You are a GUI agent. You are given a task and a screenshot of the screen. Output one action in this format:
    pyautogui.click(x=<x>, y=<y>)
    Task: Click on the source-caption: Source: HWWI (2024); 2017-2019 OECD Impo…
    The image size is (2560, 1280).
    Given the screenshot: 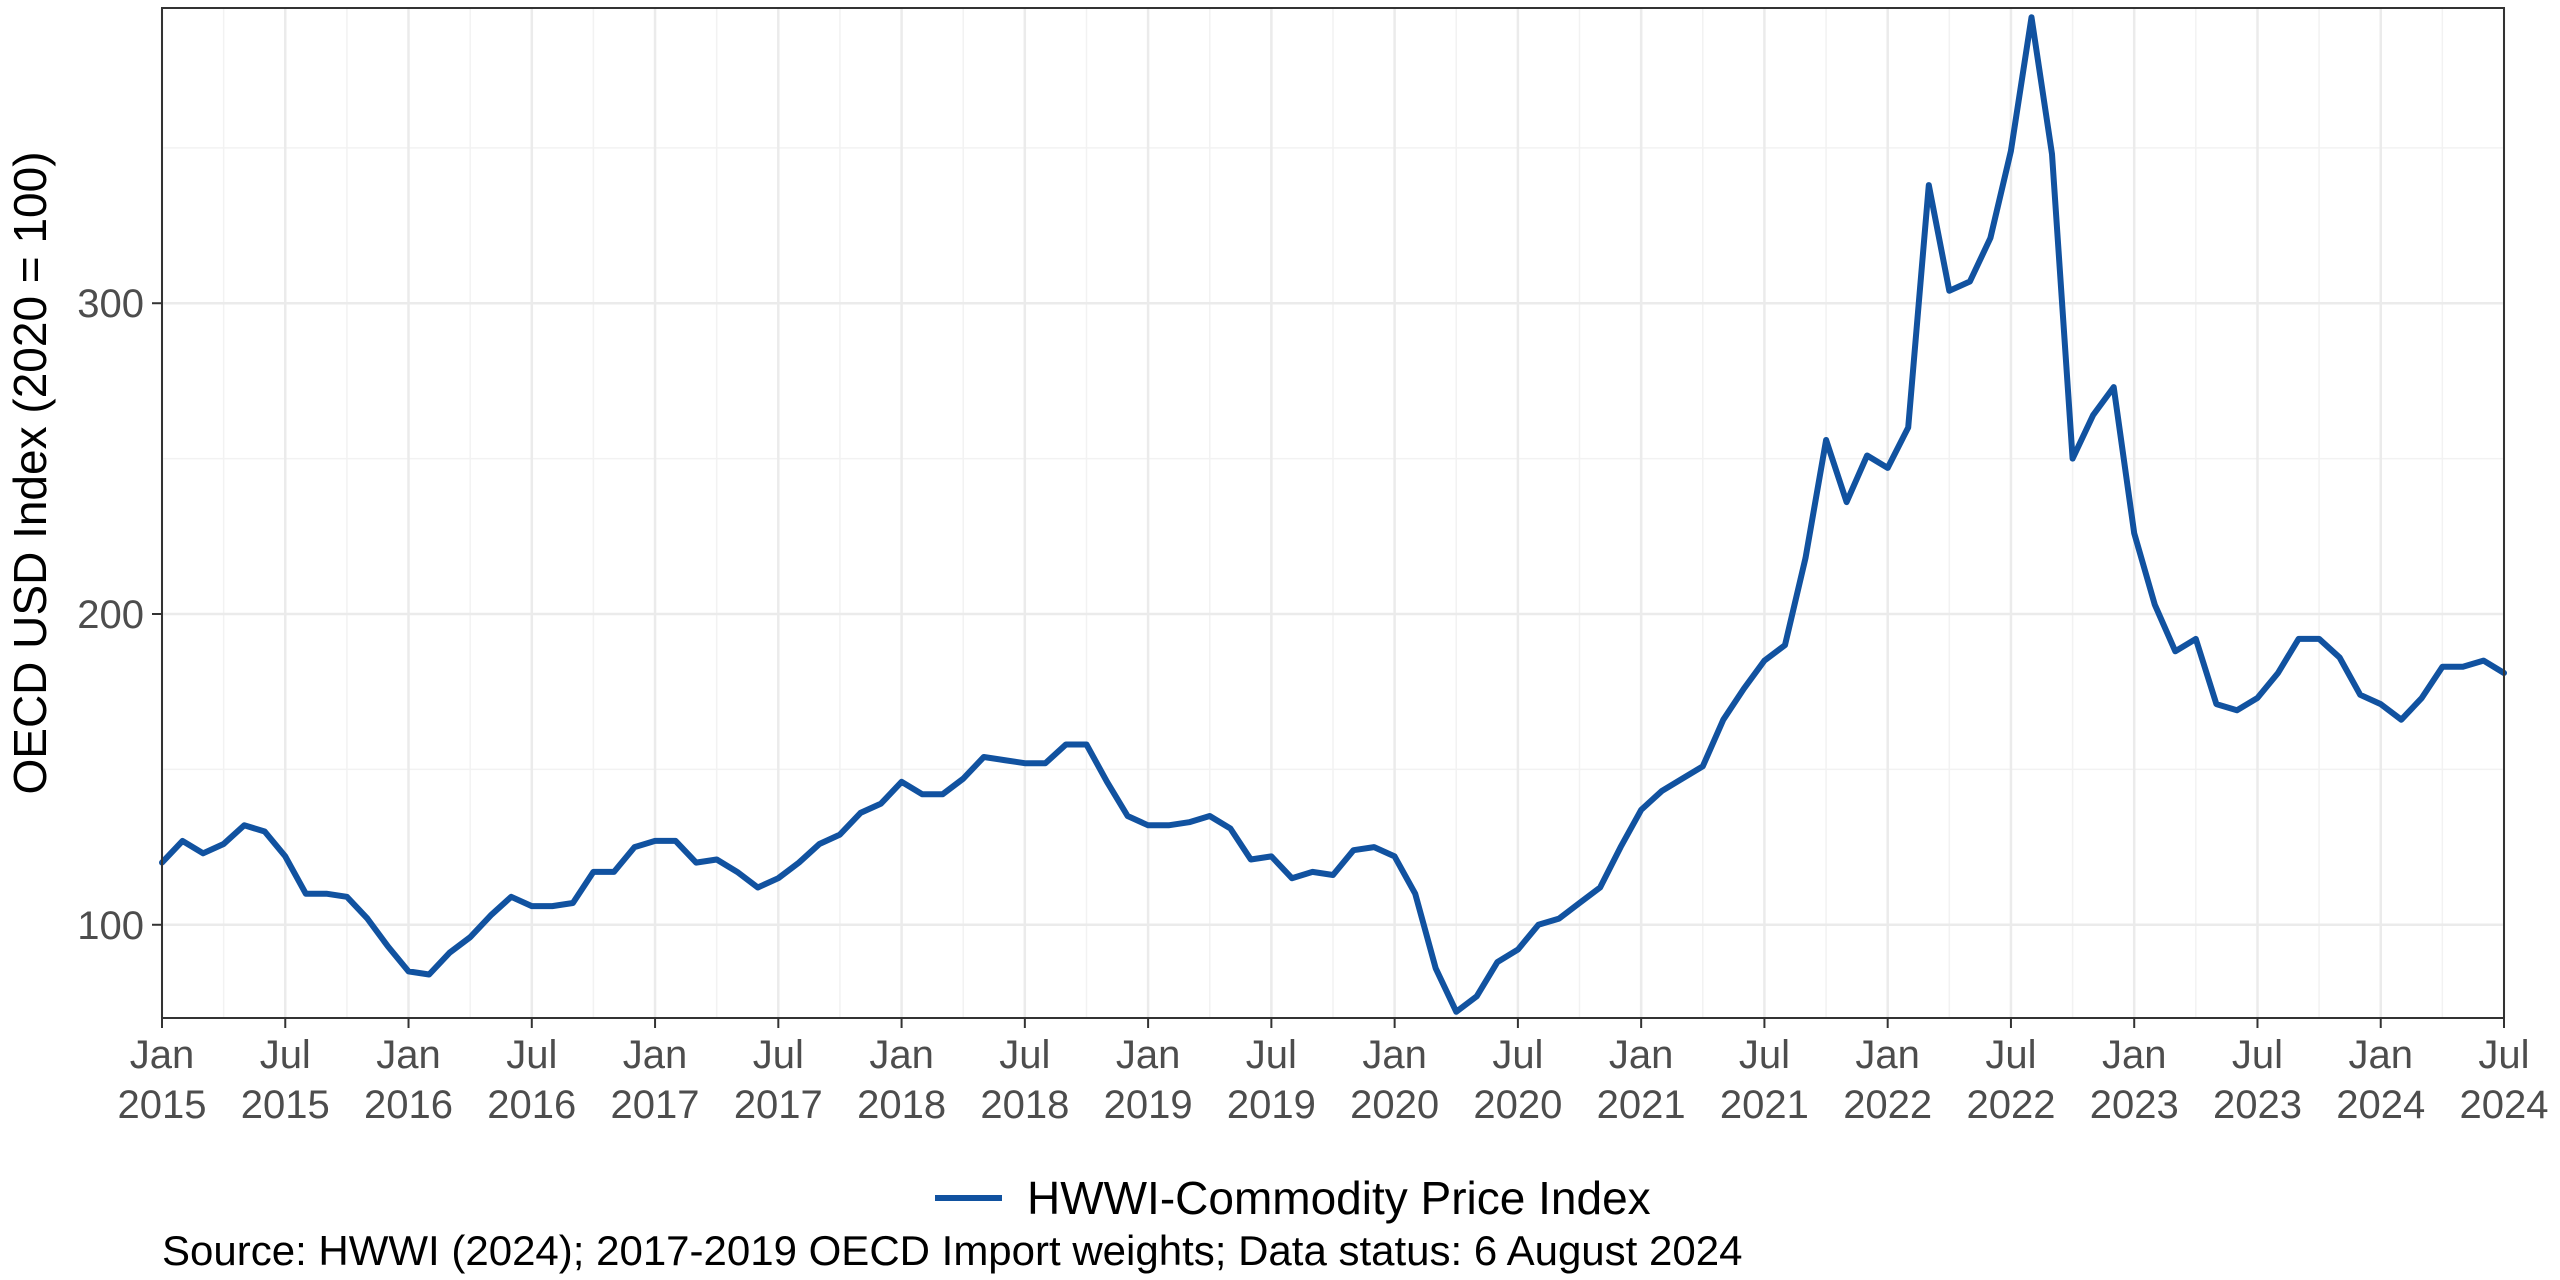 What is the action you would take?
    pyautogui.click(x=952, y=1250)
    